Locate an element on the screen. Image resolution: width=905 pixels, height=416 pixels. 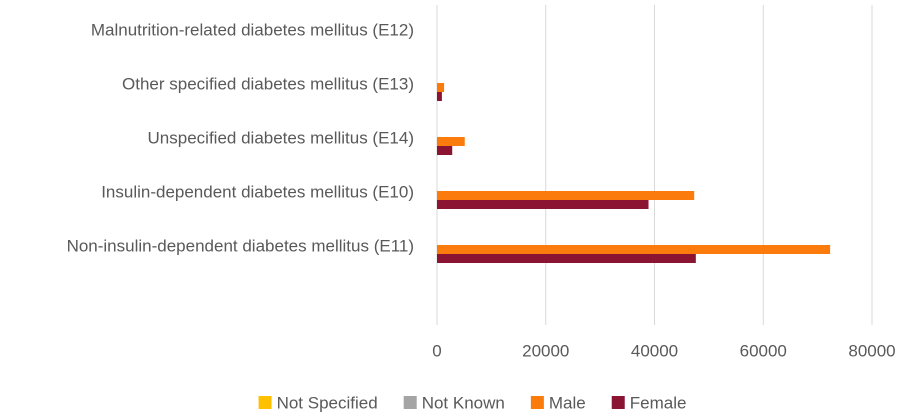
x-tick-label: 0 is located at coordinates (436, 350).